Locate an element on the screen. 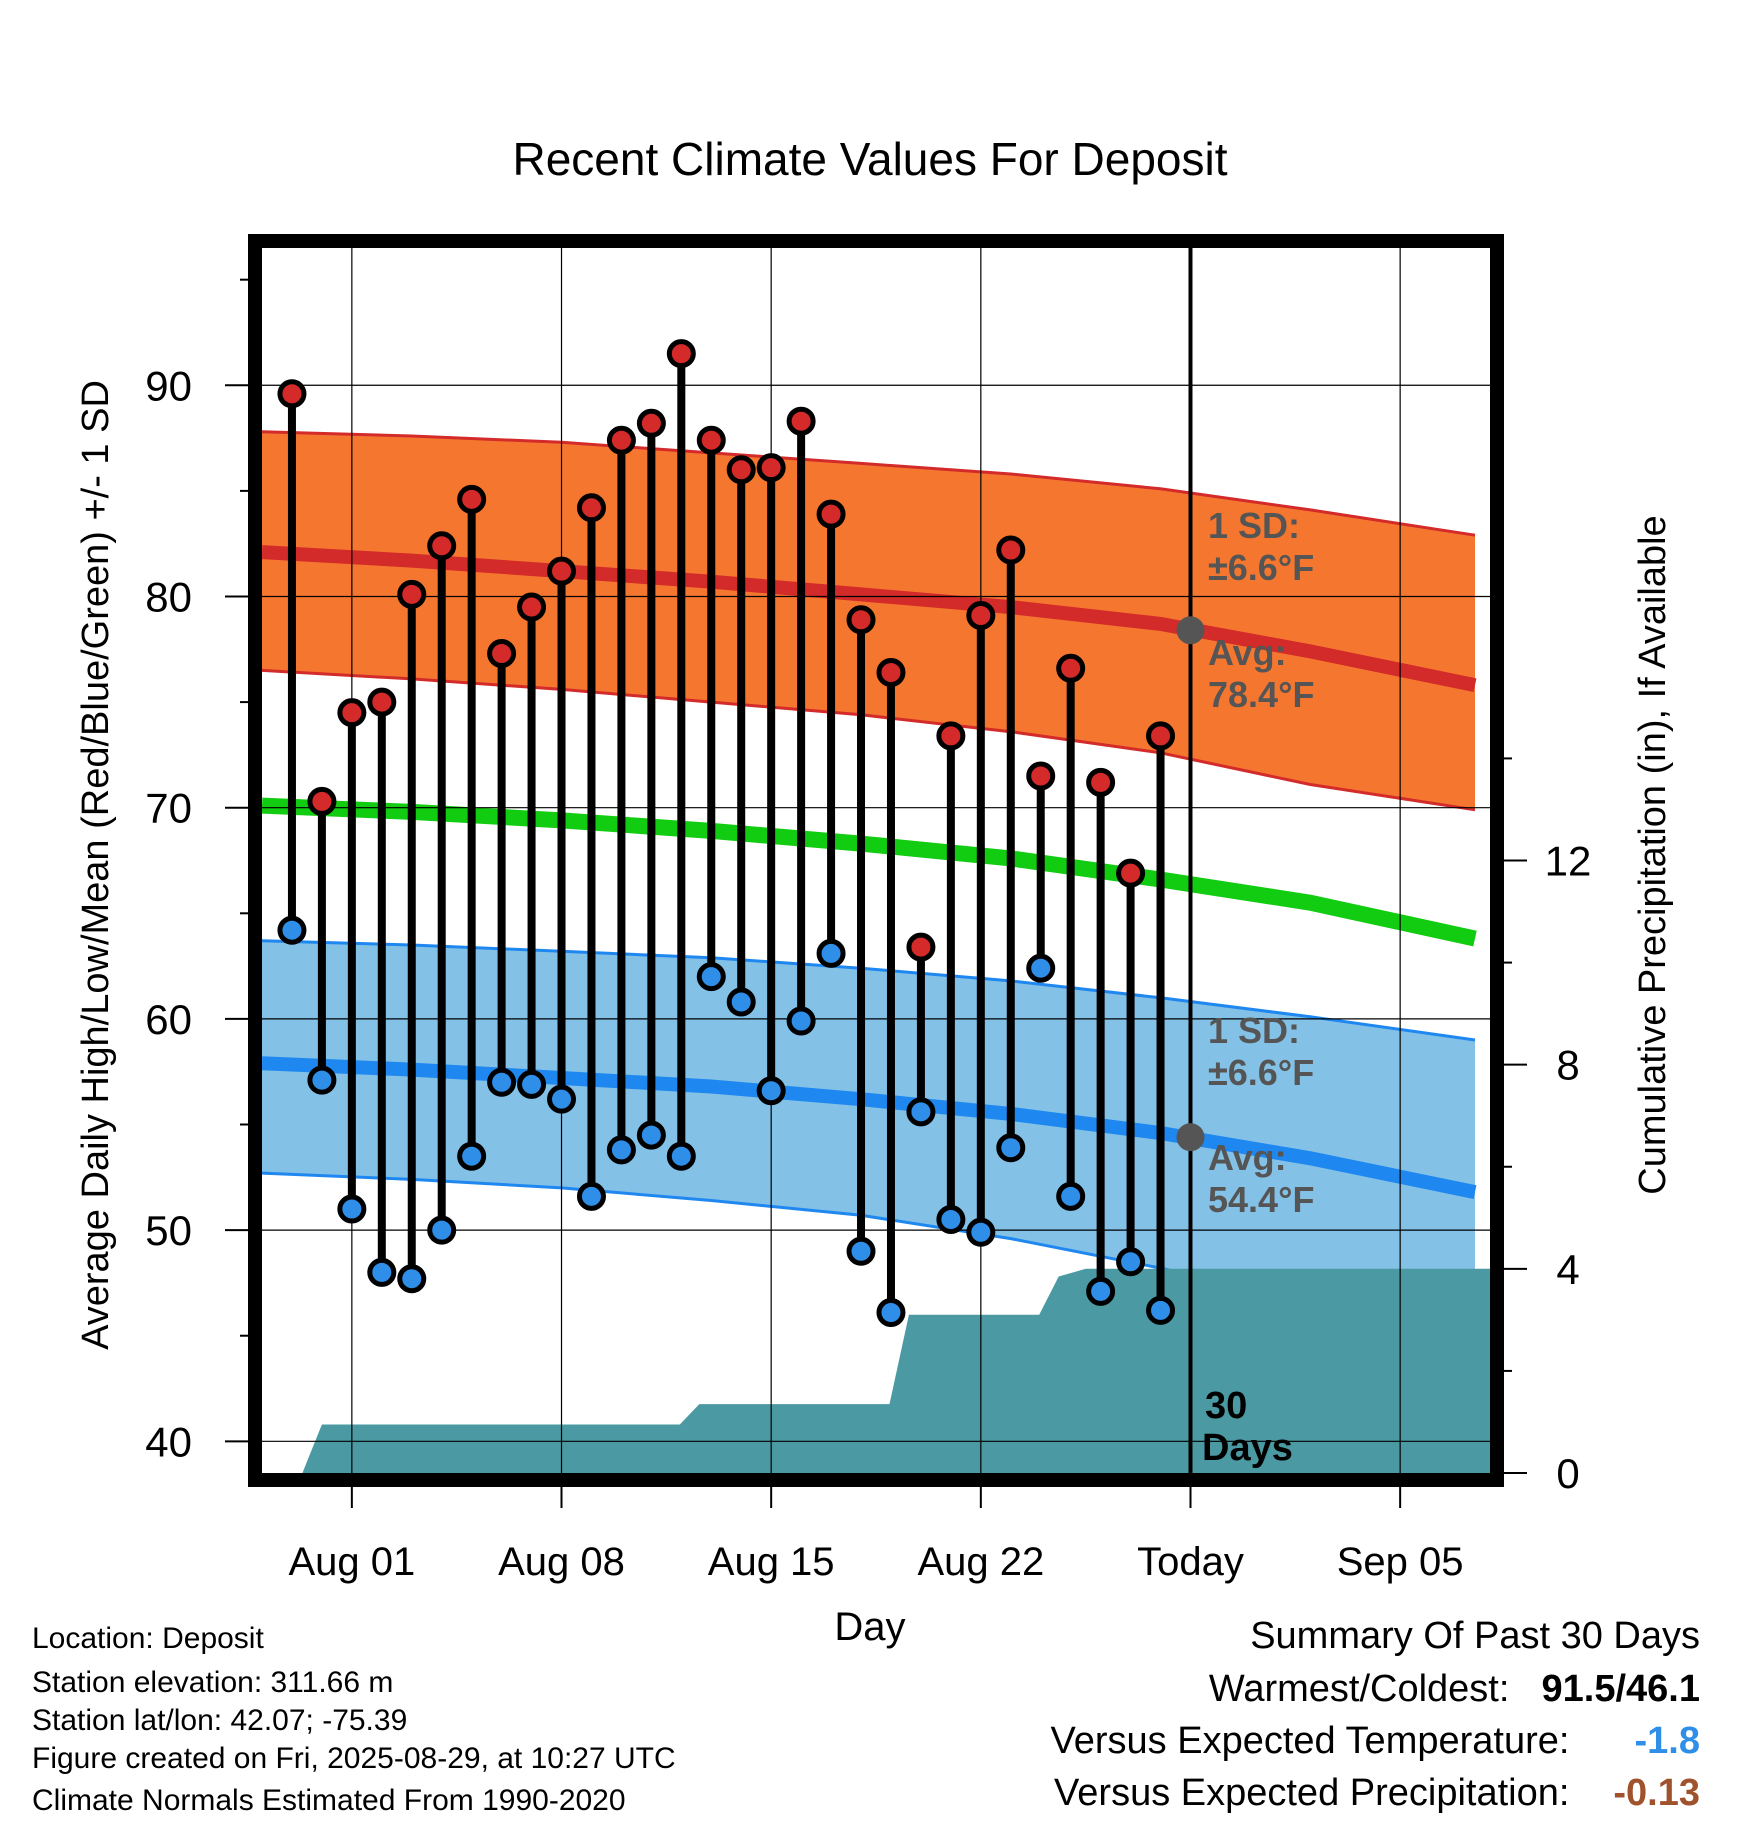  y-tick-label: 50 is located at coordinates (168, 1230).